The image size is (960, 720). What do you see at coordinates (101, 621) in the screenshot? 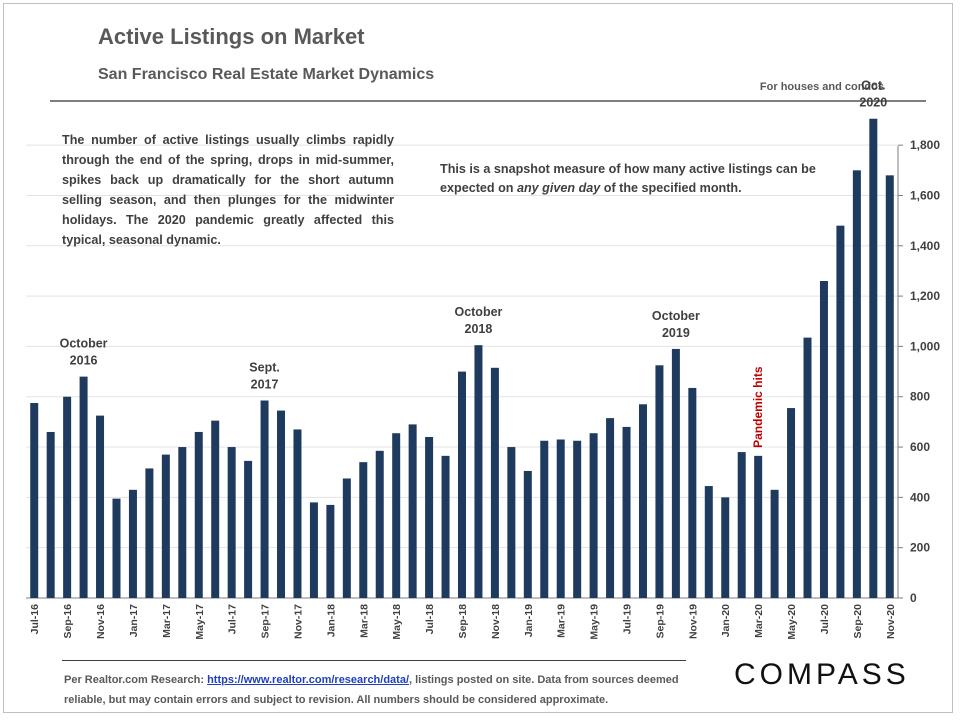
I see `x-tick-label: Nov-16` at bounding box center [101, 621].